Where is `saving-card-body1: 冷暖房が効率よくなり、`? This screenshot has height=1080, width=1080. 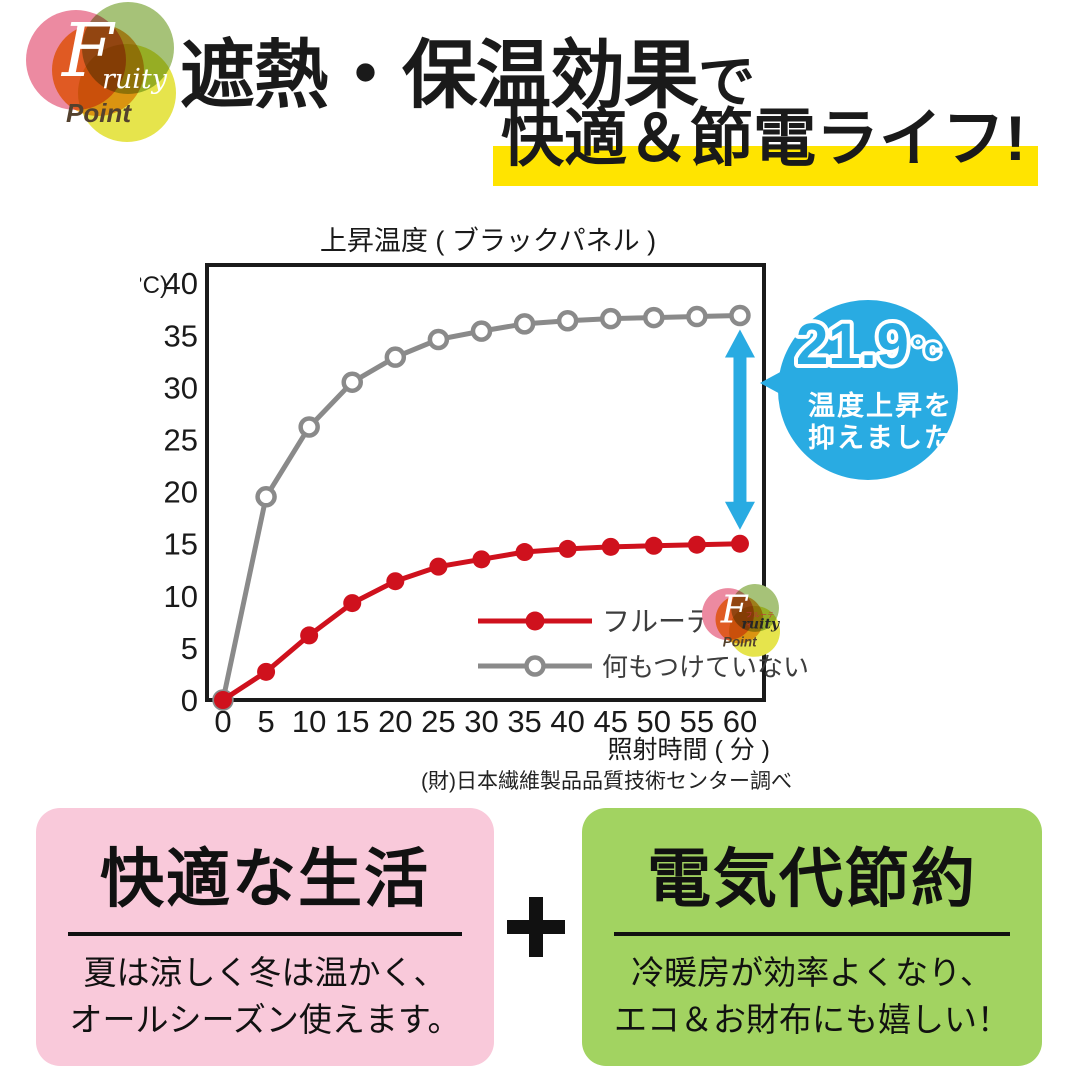 saving-card-body1: 冷暖房が効率よくなり、 is located at coordinates (812, 972).